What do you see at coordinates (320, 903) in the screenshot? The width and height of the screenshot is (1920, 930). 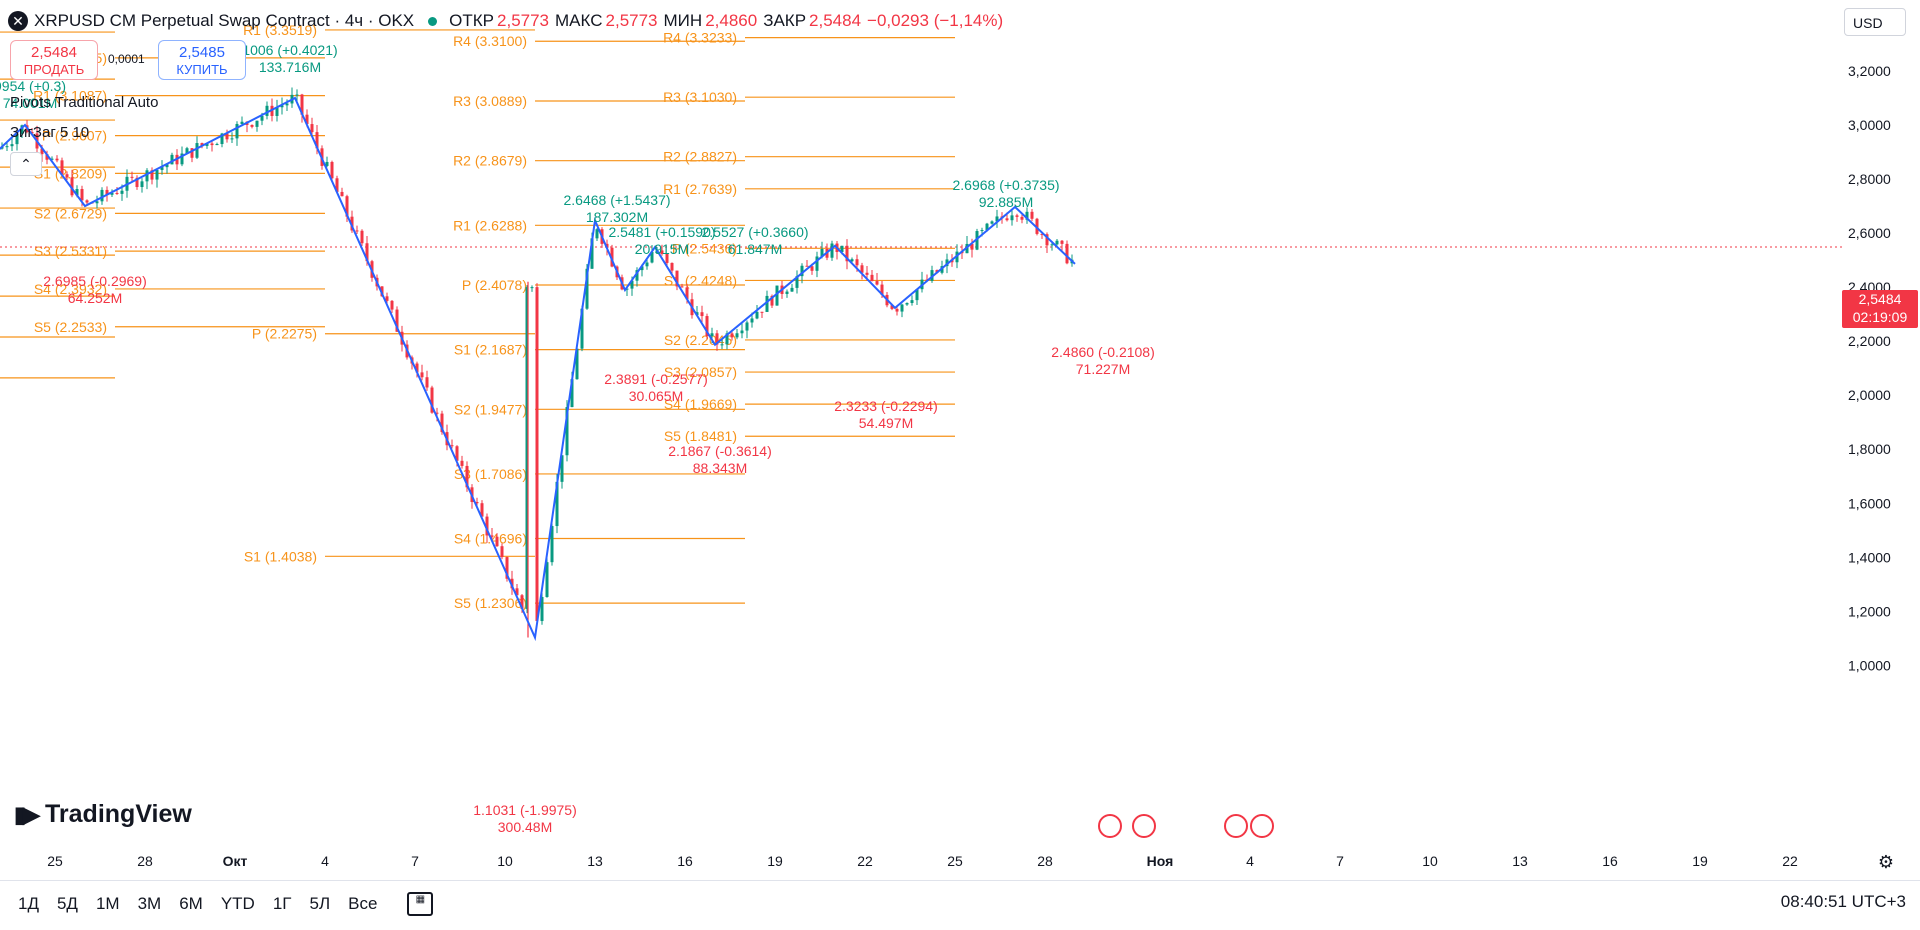 I see `range-5y-button: 5Л` at bounding box center [320, 903].